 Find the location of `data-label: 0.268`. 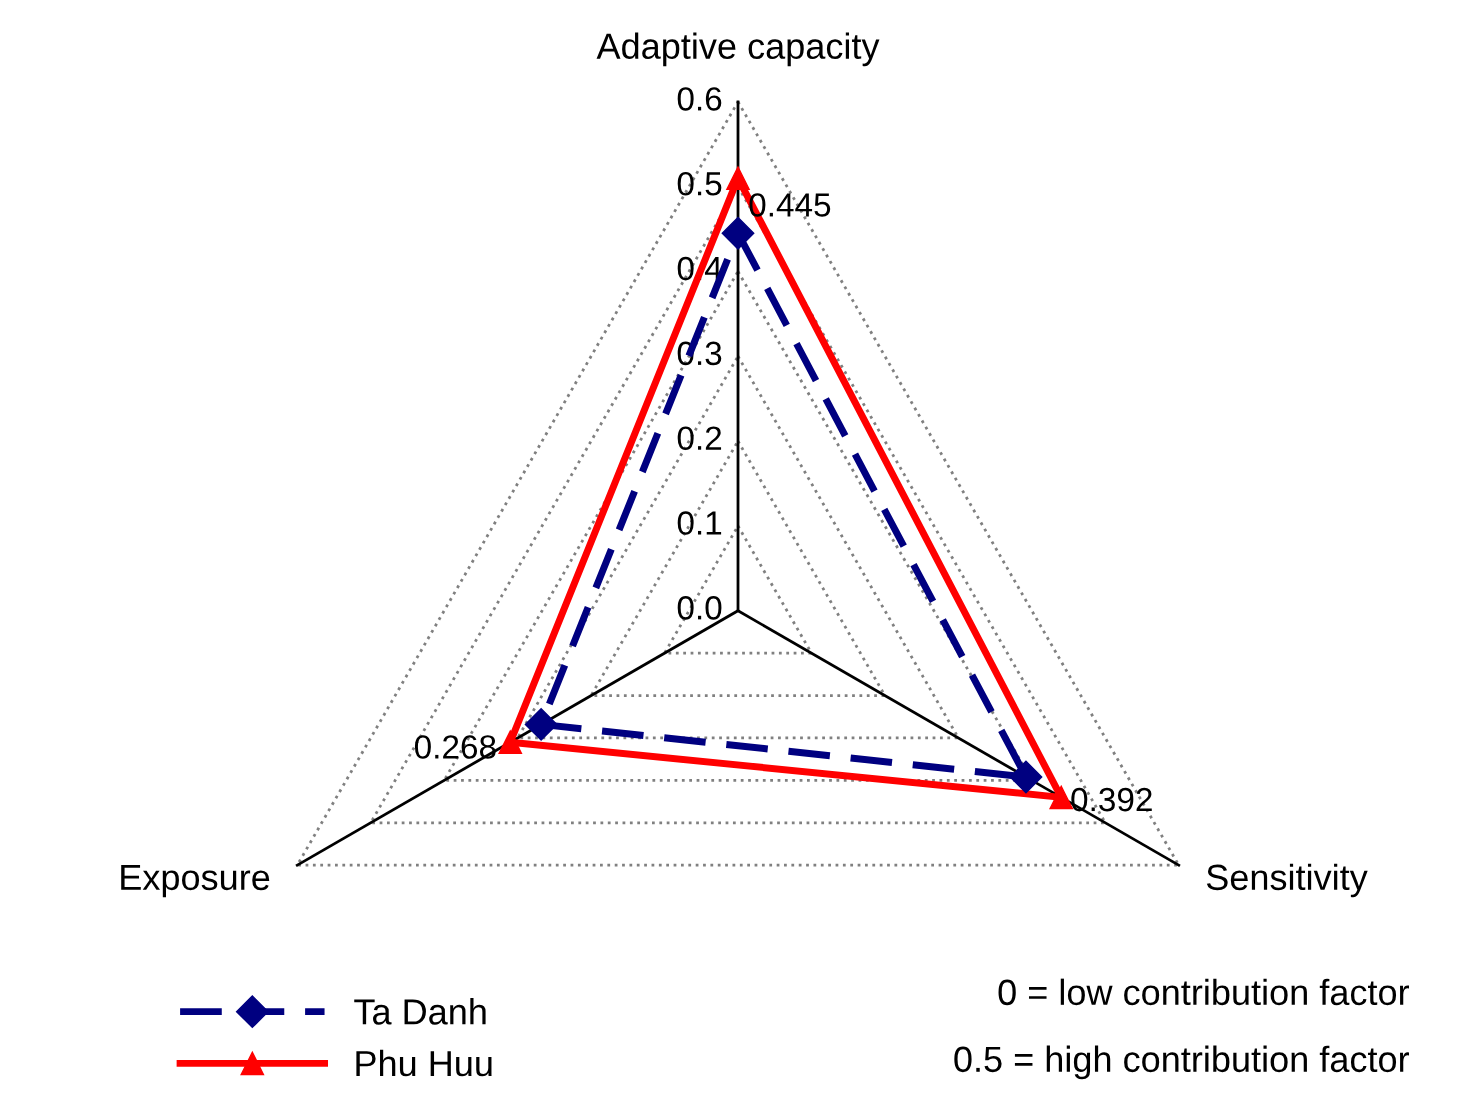

data-label: 0.268 is located at coordinates (455, 747).